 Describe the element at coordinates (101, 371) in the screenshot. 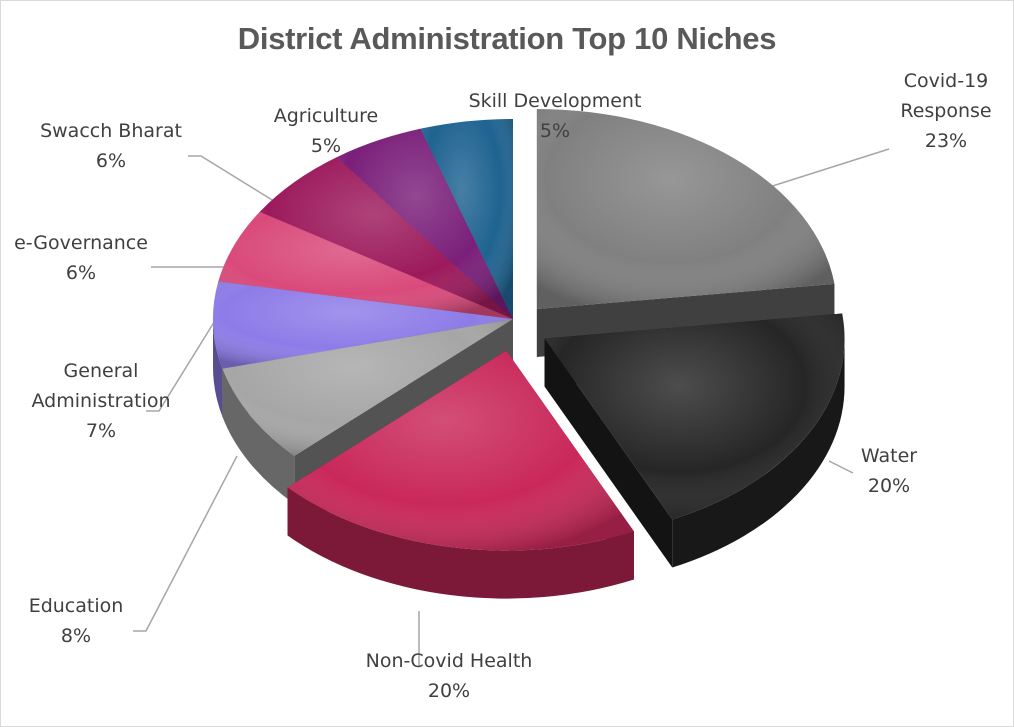

I see `label-category: General` at that location.